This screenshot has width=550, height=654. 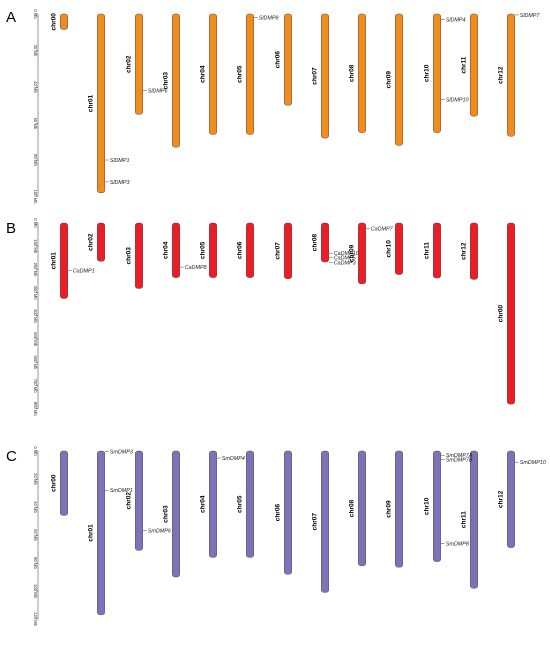 I want to click on gene-label: SmDMP4, so click(x=233, y=459).